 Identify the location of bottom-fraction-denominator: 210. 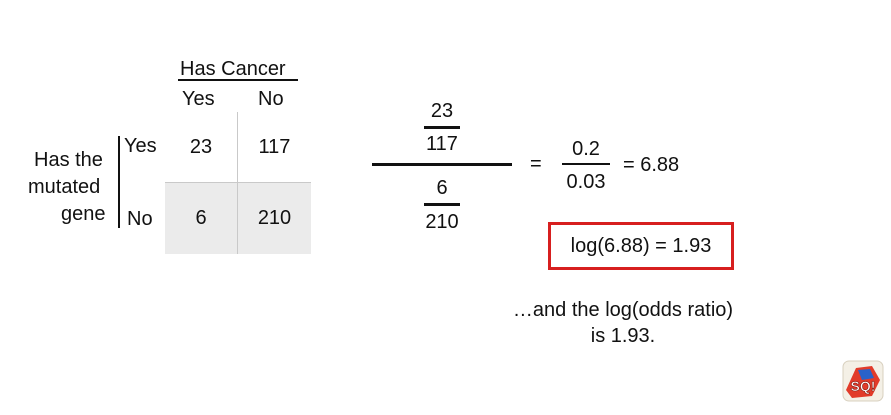
(442, 222).